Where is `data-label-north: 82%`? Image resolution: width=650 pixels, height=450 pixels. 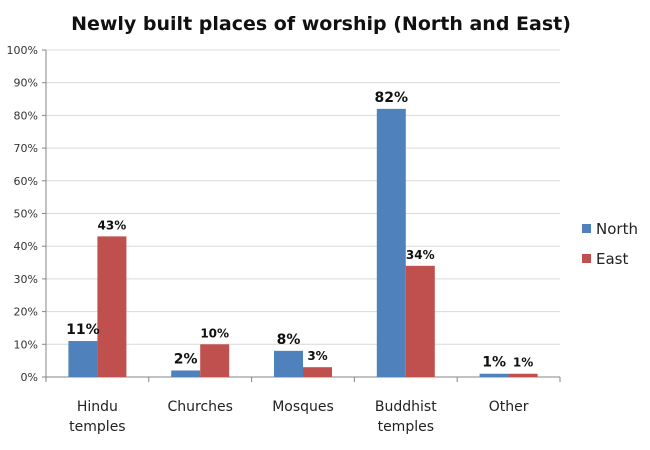
data-label-north: 82% is located at coordinates (392, 98).